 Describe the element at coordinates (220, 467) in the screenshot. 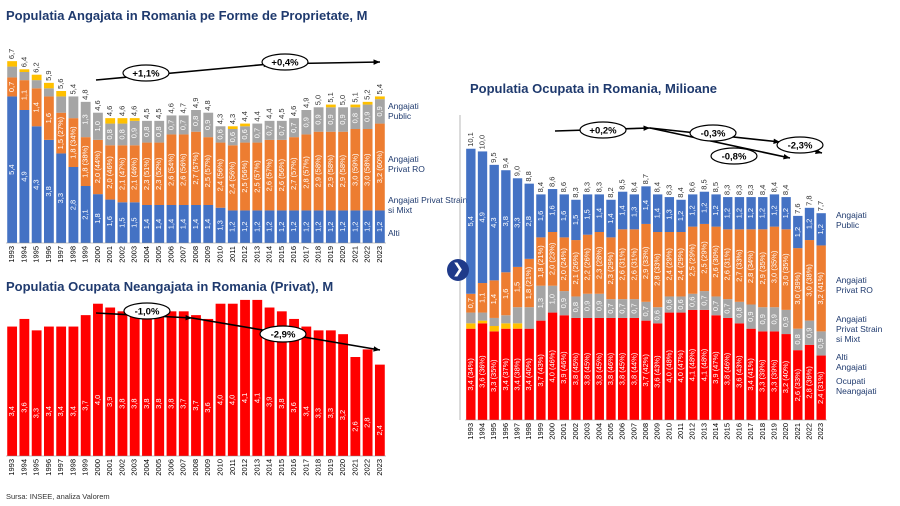

I see `c2-xtick-2010: 2010` at that location.